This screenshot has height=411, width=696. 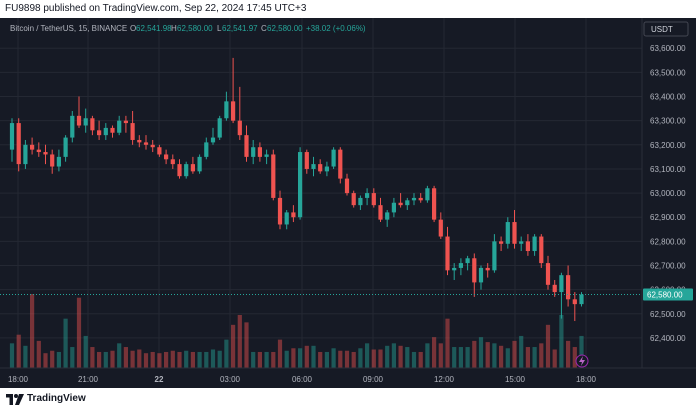 I want to click on currency-button, so click(x=666, y=29).